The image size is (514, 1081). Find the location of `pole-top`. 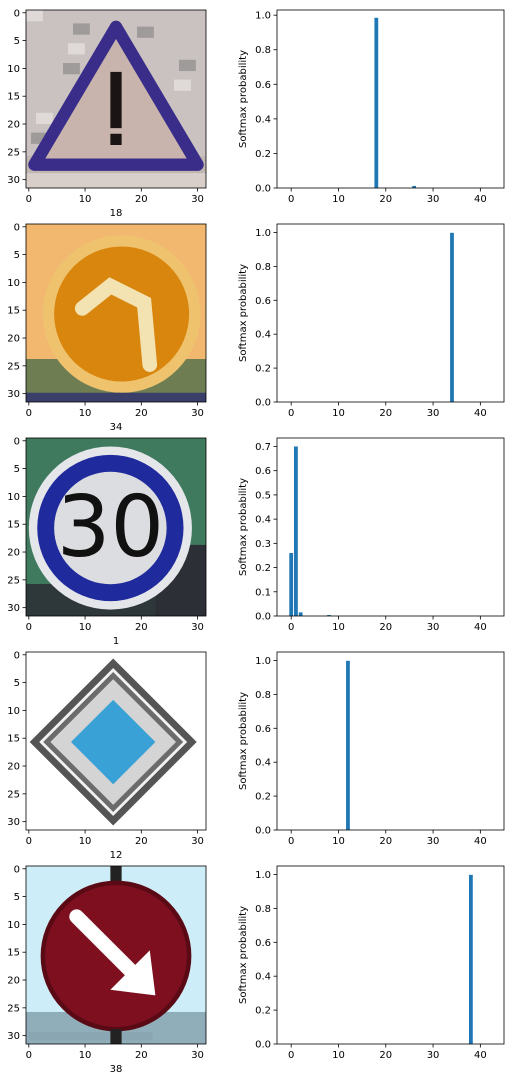

pole-top is located at coordinates (116, 874).